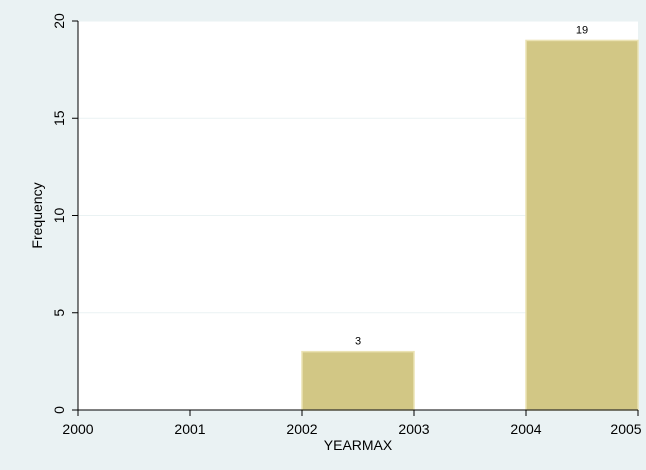 The height and width of the screenshot is (470, 646). I want to click on y-tick-label-20: 20, so click(59, 21).